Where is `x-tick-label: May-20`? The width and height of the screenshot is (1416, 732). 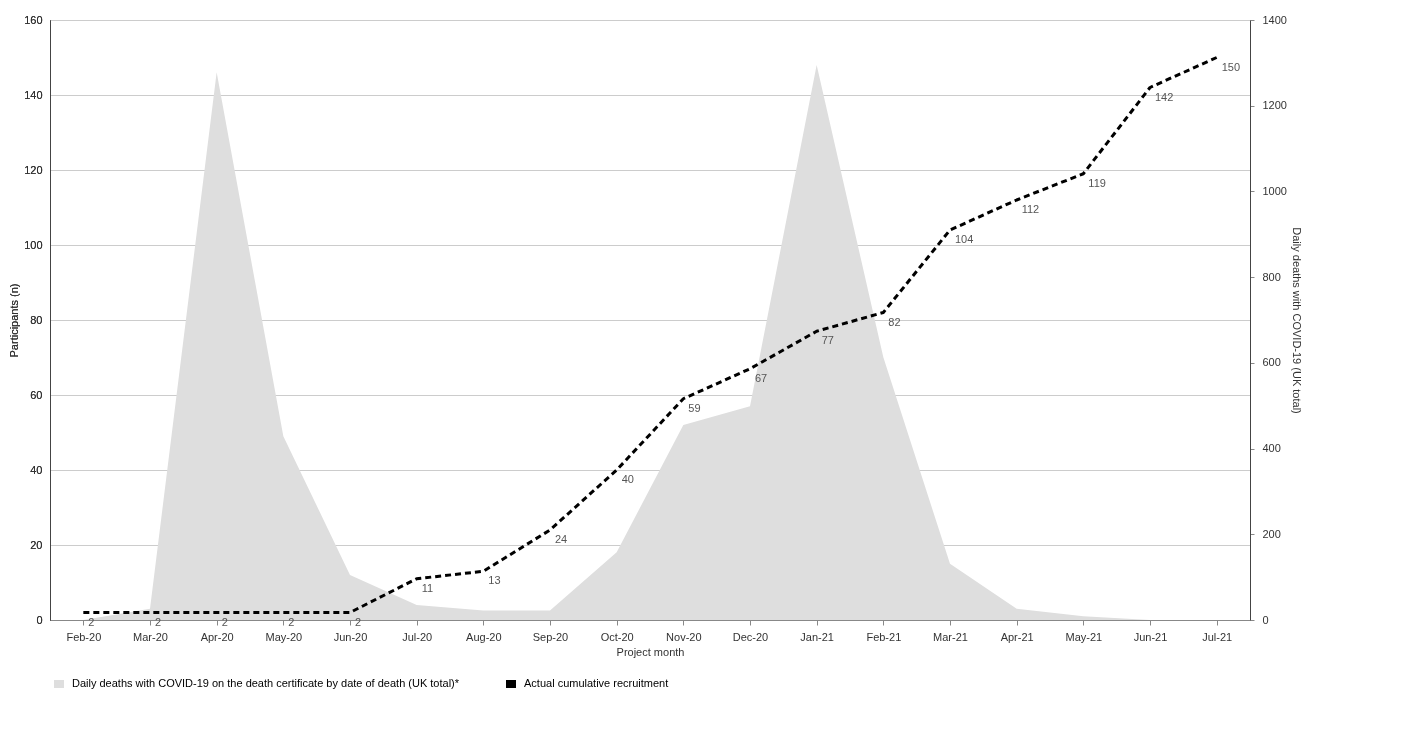
x-tick-label: May-20 is located at coordinates (284, 636).